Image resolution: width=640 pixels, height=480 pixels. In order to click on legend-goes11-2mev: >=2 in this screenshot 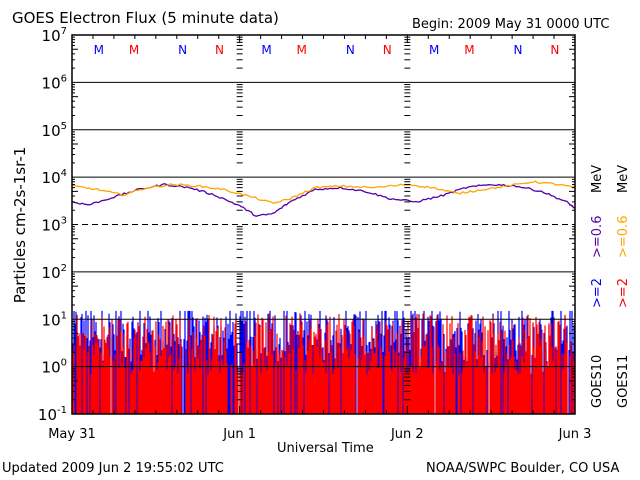, I will do `click(623, 293)`.